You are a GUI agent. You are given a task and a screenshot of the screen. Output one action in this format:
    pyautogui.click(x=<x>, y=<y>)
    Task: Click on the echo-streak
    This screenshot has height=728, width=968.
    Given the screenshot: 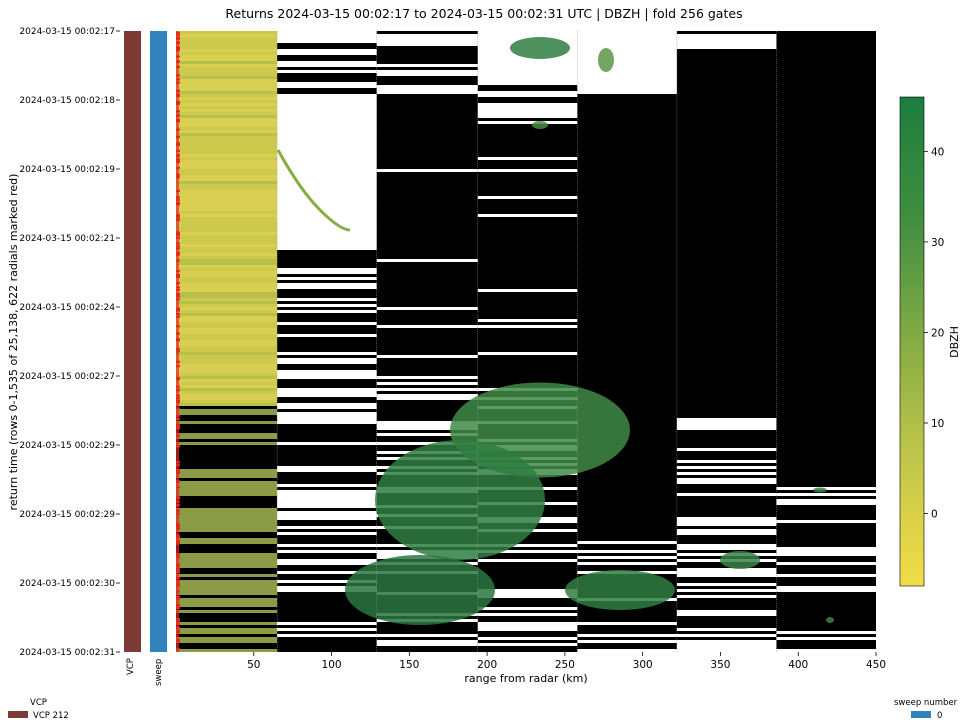 What is the action you would take?
    pyautogui.click(x=313, y=190)
    